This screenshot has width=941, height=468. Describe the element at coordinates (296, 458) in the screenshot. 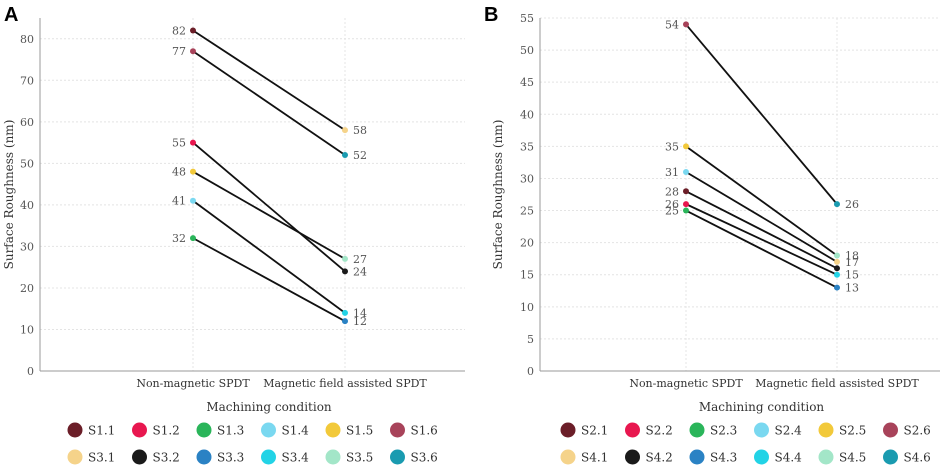

I see `panel-a-legend-label-S3.4: S3.4` at that location.